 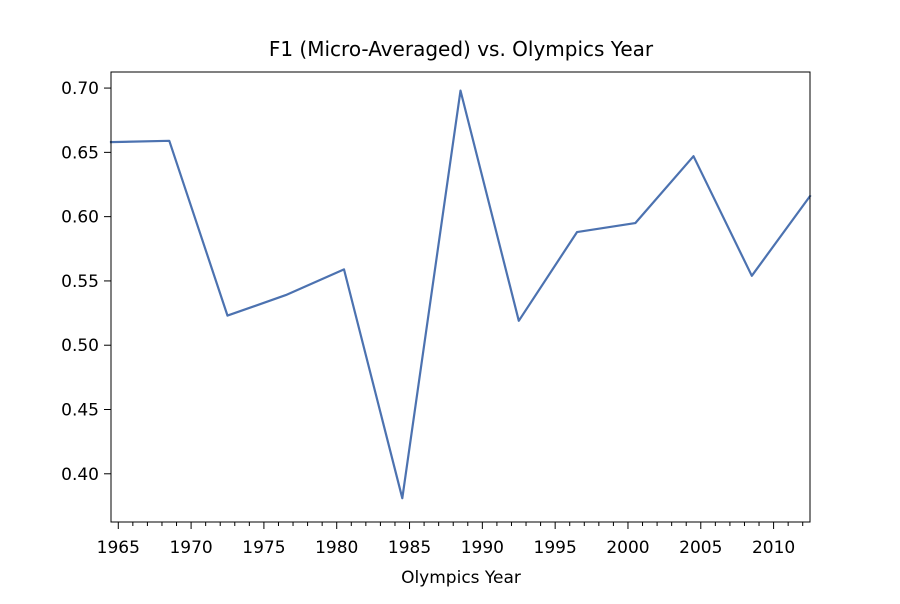 What do you see at coordinates (80, 89) in the screenshot?
I see `y-tick-label: 0.70` at bounding box center [80, 89].